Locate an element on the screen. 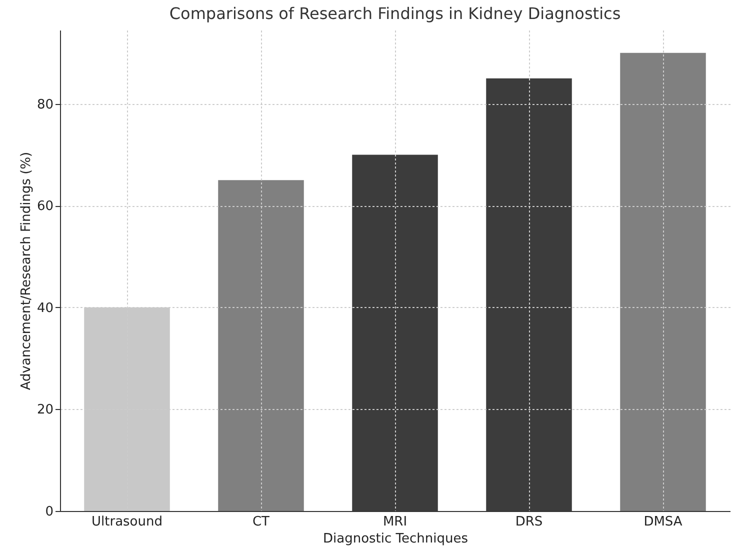  x-axis-title: Diagnostic Techniques is located at coordinates (395, 539).